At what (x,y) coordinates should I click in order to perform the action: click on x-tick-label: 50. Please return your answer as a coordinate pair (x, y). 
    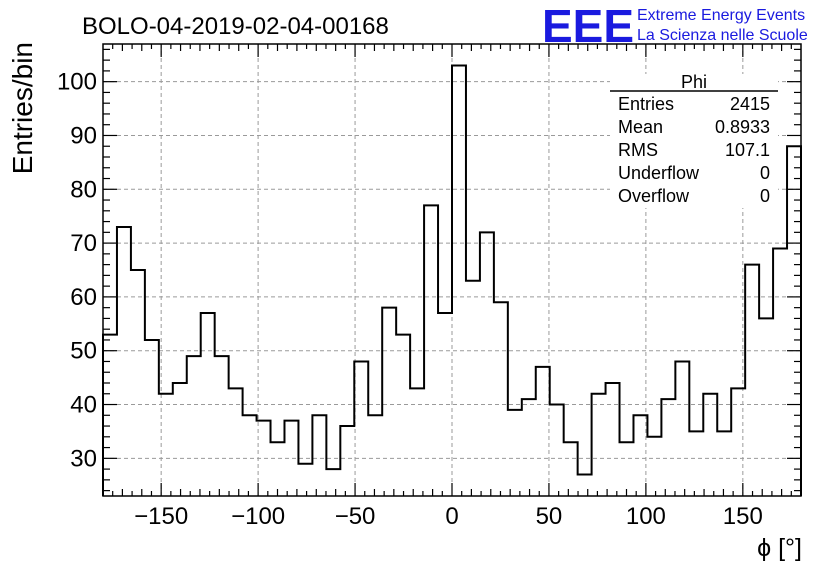
    Looking at the image, I should click on (549, 516).